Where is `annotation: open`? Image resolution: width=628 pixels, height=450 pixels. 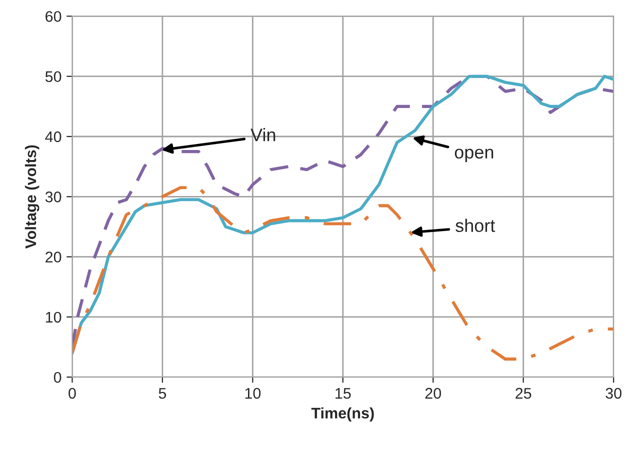 annotation: open is located at coordinates (474, 155).